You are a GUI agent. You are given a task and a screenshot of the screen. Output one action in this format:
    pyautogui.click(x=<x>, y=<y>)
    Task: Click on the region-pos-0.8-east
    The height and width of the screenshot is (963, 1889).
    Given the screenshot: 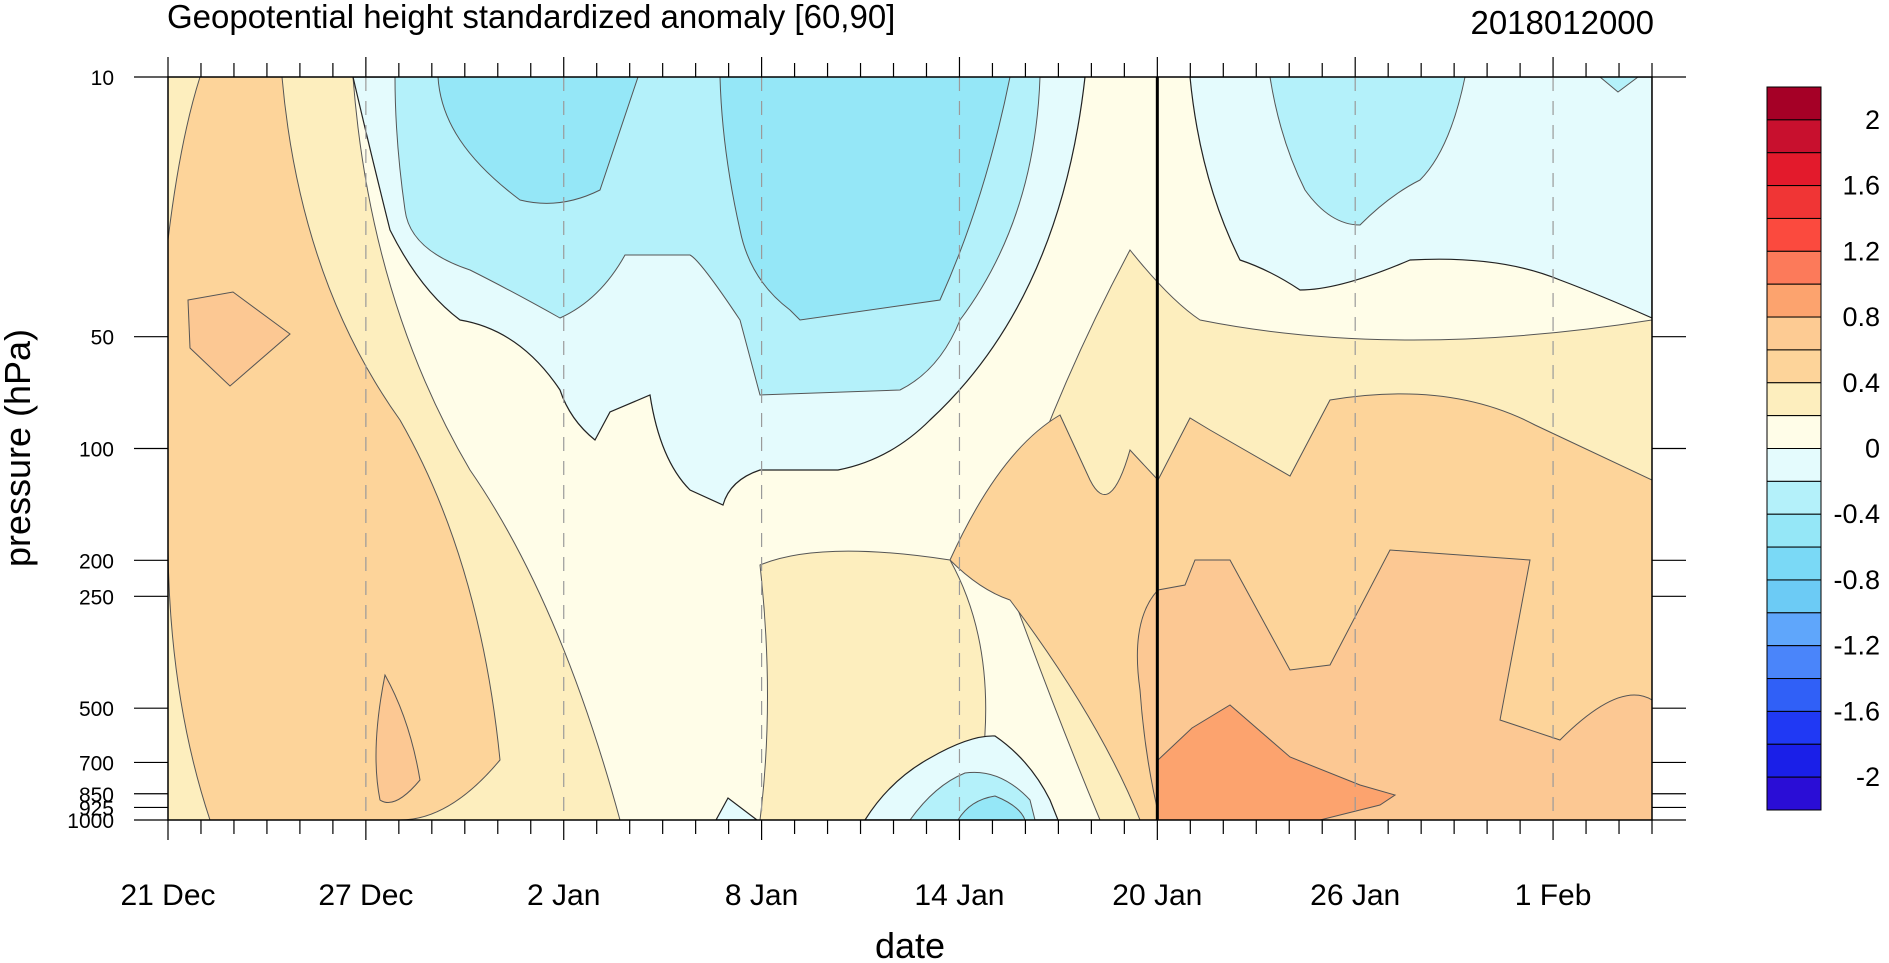 What is the action you would take?
    pyautogui.click(x=1277, y=762)
    